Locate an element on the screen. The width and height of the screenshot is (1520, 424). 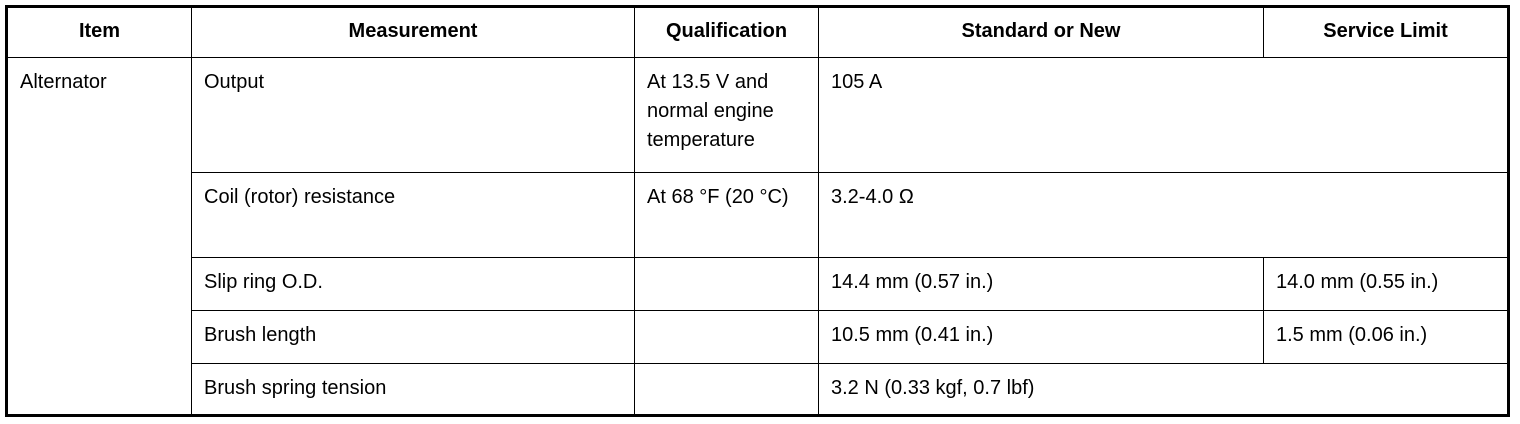
standard-cell: 10.5 mm (0.41 in.) is located at coordinates (1041, 337).